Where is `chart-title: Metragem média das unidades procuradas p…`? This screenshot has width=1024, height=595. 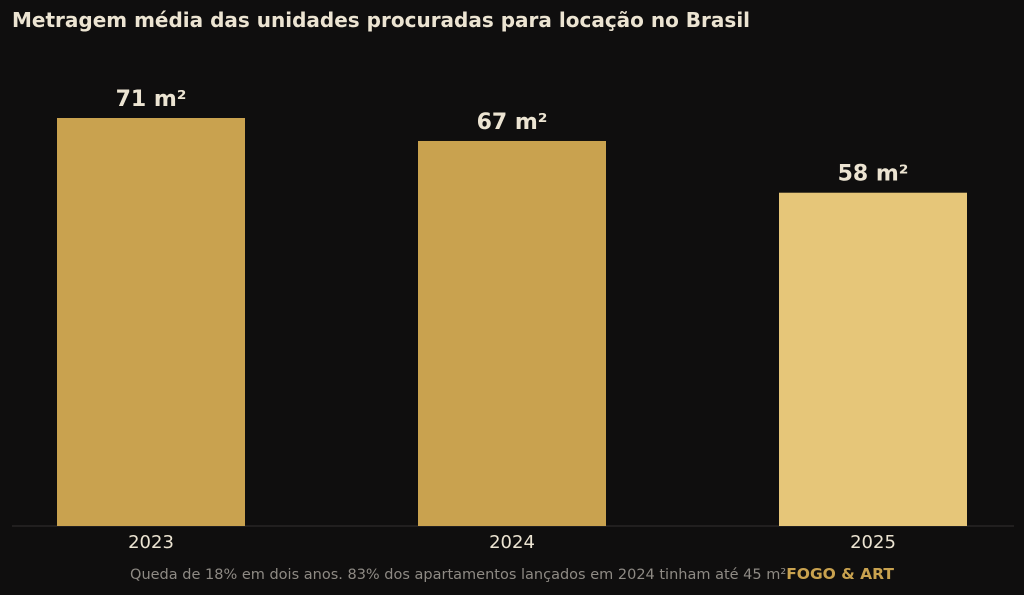 chart-title: Metragem média das unidades procuradas p… is located at coordinates (381, 20).